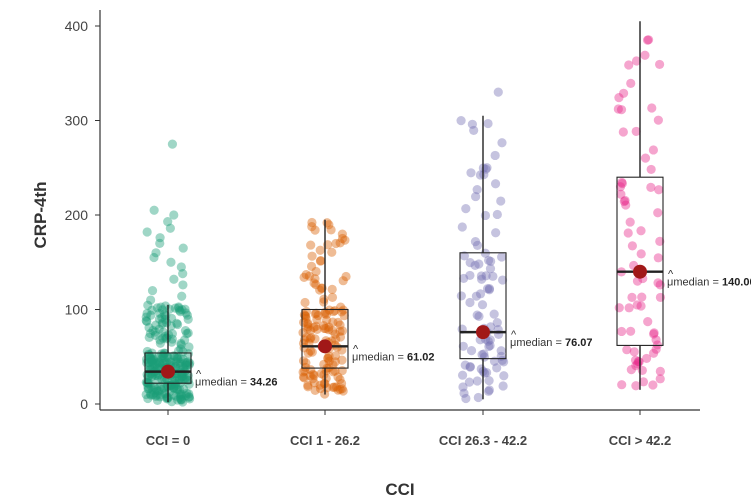  What do you see at coordinates (551, 343) in the screenshot?
I see `median-annotation: μmedian = 76.07` at bounding box center [551, 343].